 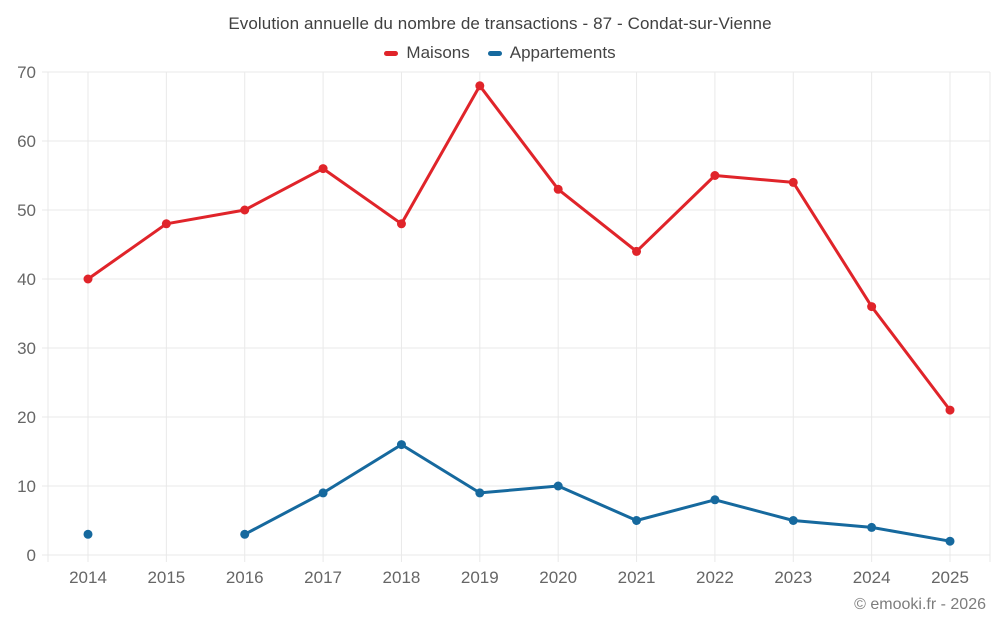 I want to click on svg-text: 2024, so click(x=872, y=577).